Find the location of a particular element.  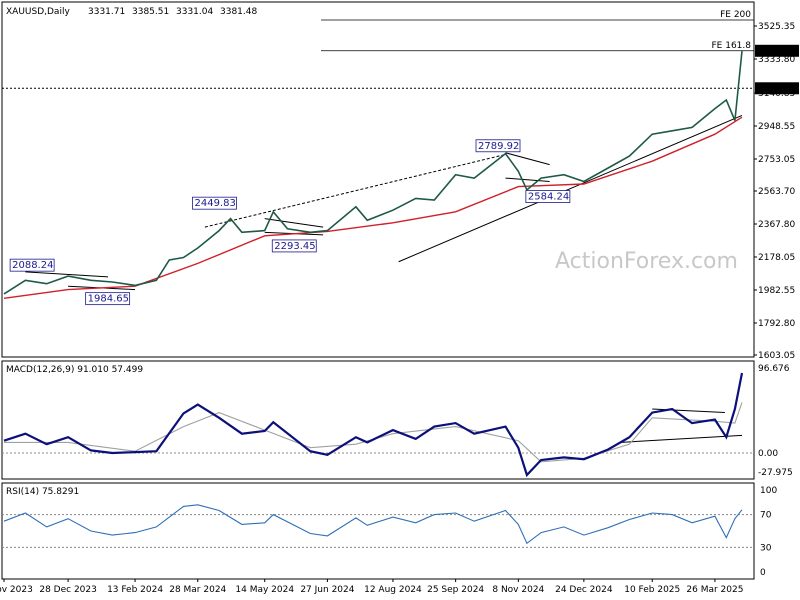

rsi-line is located at coordinates (373, 524).